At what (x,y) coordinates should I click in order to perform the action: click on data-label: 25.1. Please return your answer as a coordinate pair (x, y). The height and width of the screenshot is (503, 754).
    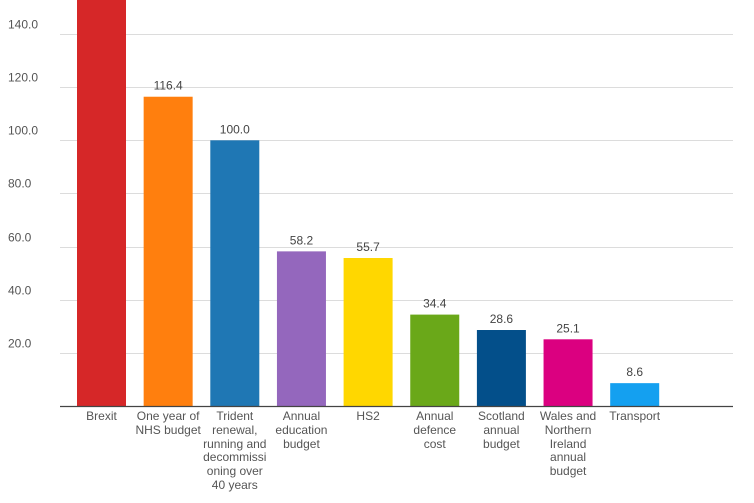
    Looking at the image, I should click on (568, 328).